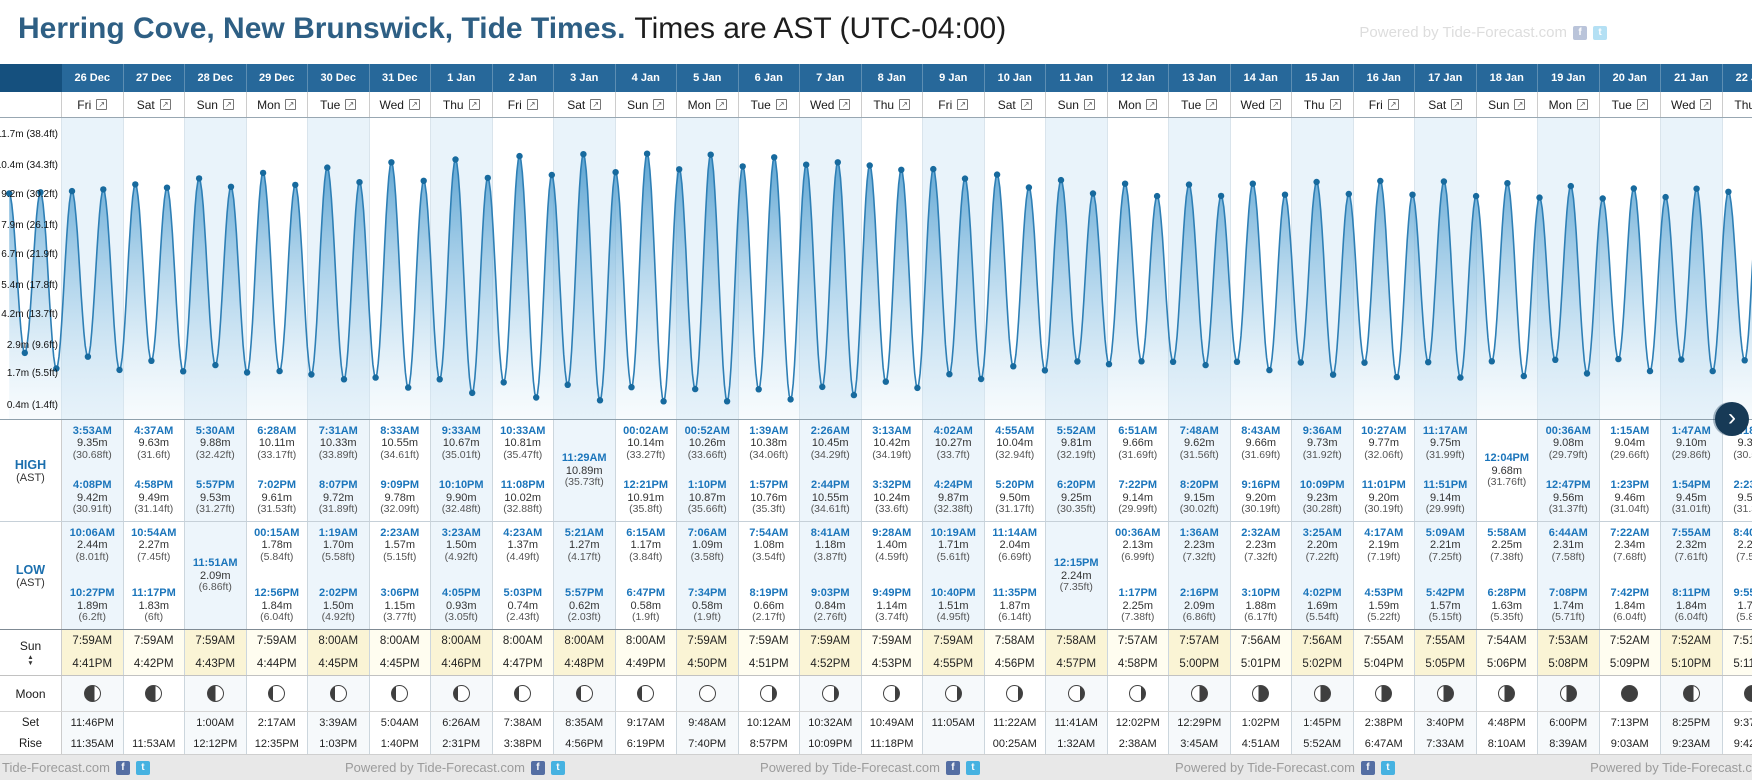  Describe the element at coordinates (216, 78) in the screenshot. I see `date-header-cell: 28 Dec` at that location.